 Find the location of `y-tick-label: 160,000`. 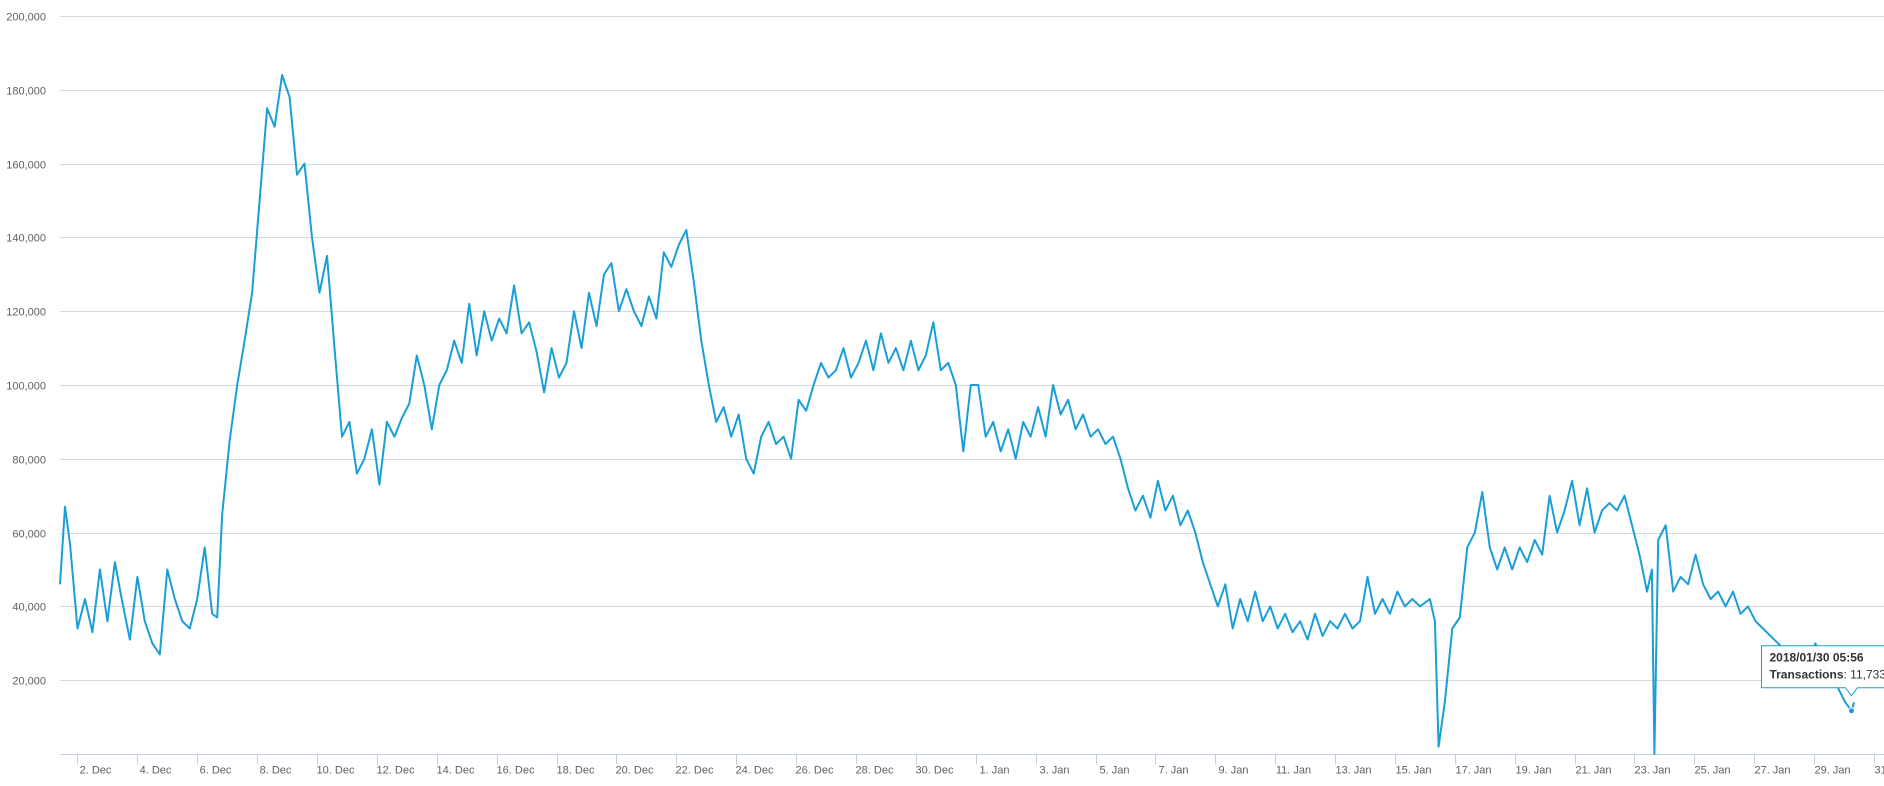

y-tick-label: 160,000 is located at coordinates (26, 166).